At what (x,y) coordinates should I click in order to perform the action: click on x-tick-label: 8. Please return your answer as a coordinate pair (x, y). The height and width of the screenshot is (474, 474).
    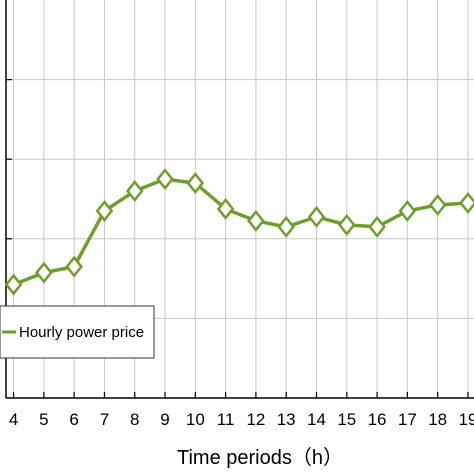
    Looking at the image, I should click on (134, 419).